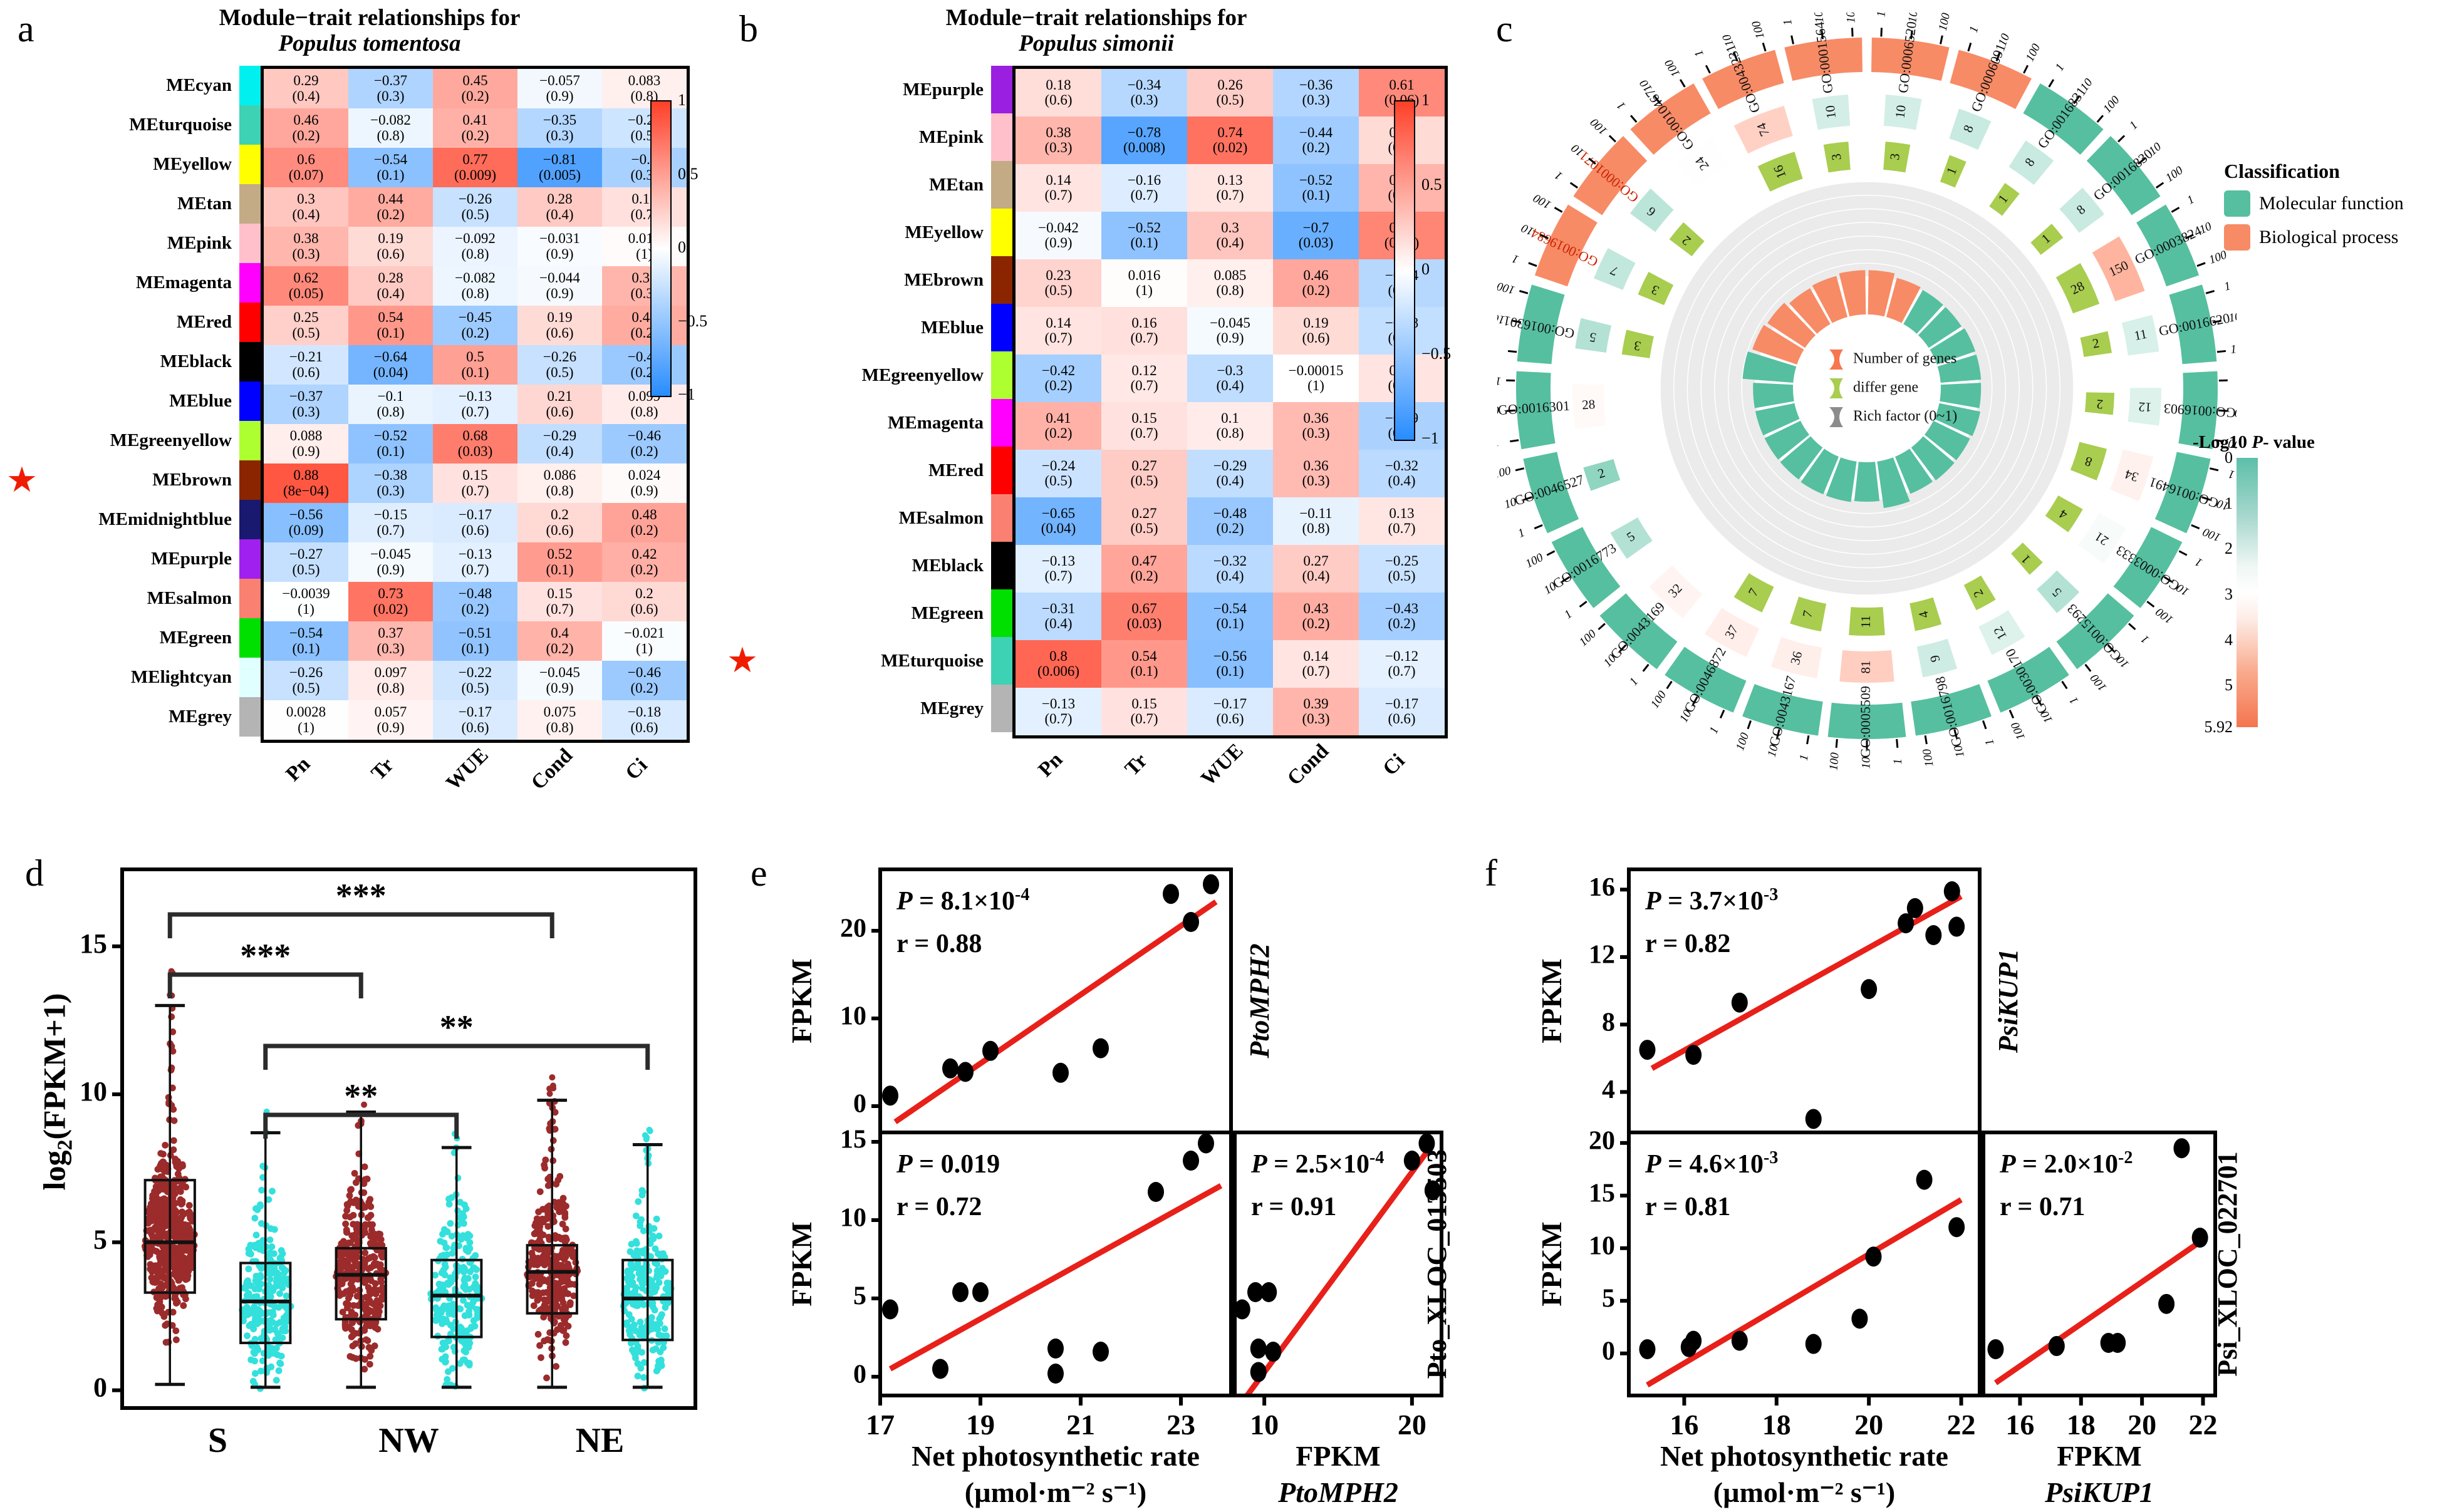 The image size is (2442, 1512). I want to click on heatmap-cell: 0.27 (0.4), so click(1316, 569).